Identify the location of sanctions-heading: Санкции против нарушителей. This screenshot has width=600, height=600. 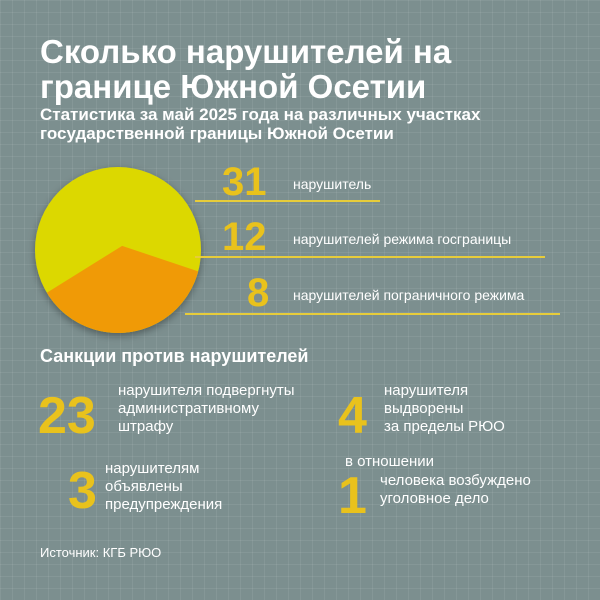
(174, 356).